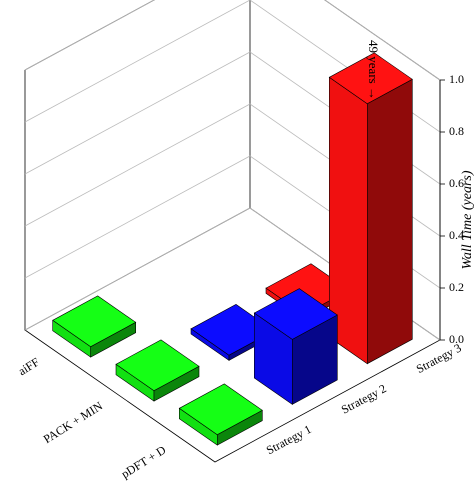 This screenshot has width=474, height=485. Describe the element at coordinates (456, 287) in the screenshot. I see `y-tick-label: 0.2` at that location.